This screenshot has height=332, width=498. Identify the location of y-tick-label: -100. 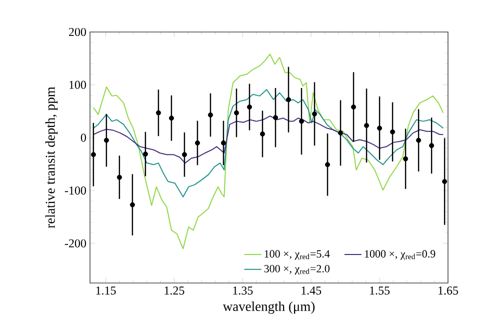
(75, 190).